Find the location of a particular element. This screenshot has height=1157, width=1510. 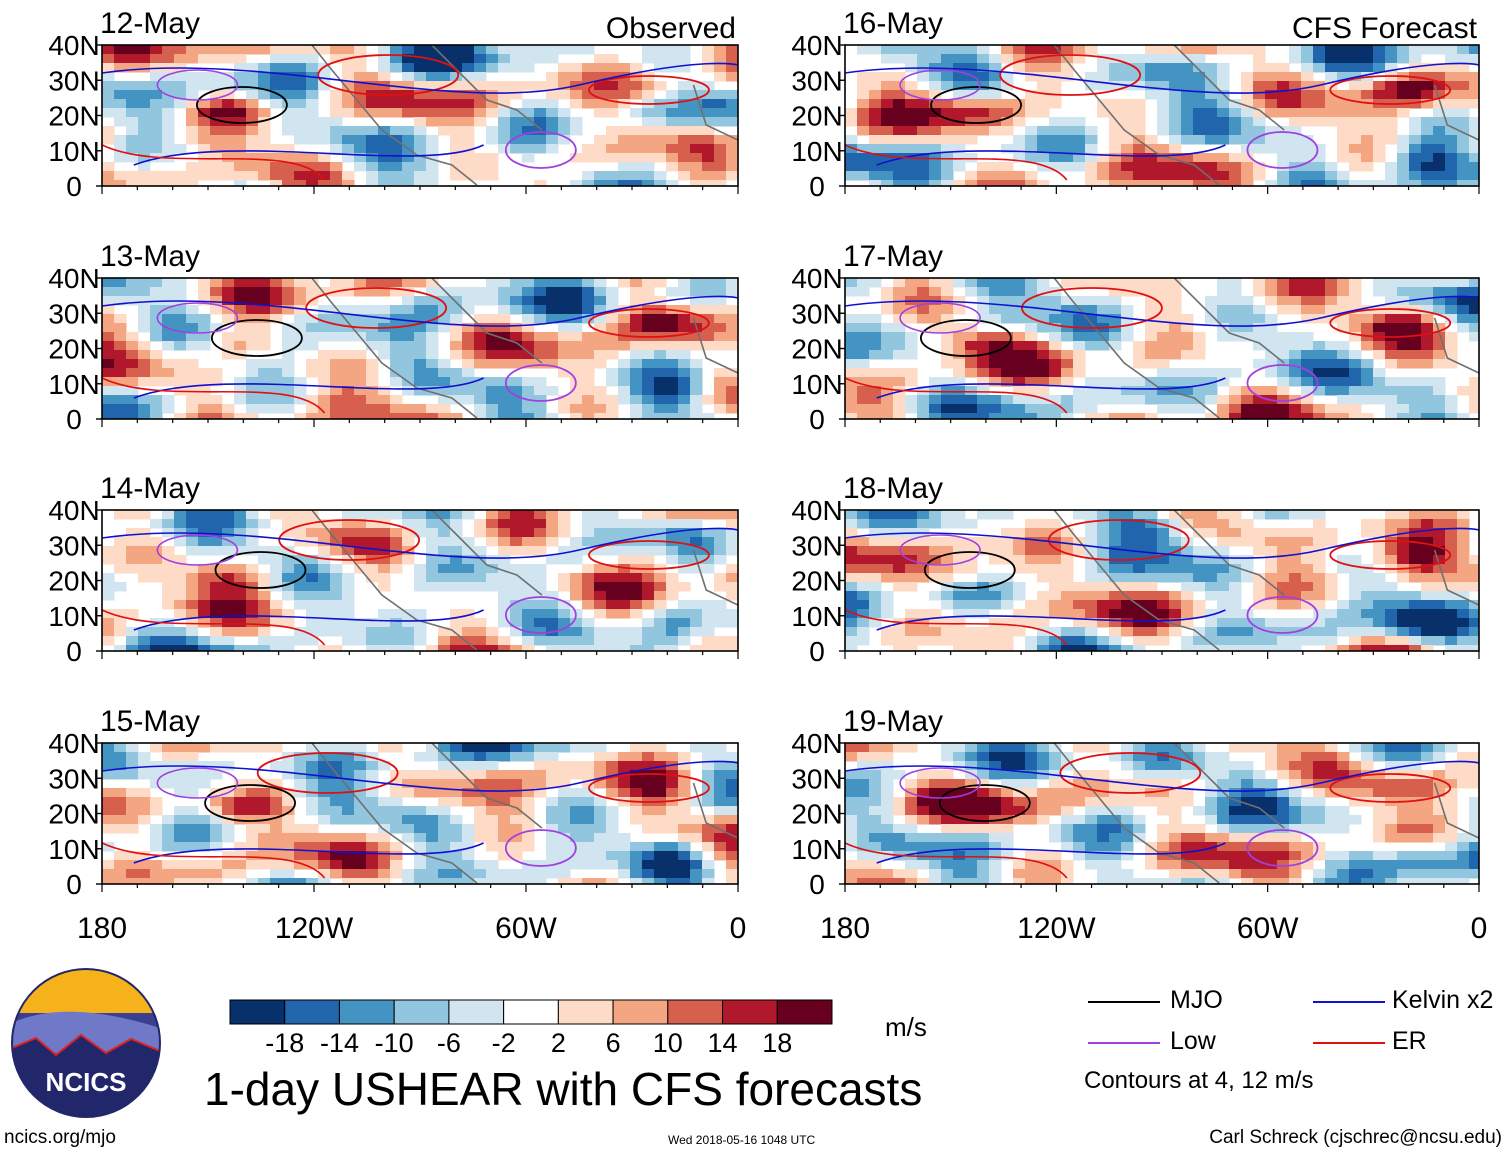

panel-18-may: 40N 30N 20N 10N 0 18-May is located at coordinates (1135, 569).